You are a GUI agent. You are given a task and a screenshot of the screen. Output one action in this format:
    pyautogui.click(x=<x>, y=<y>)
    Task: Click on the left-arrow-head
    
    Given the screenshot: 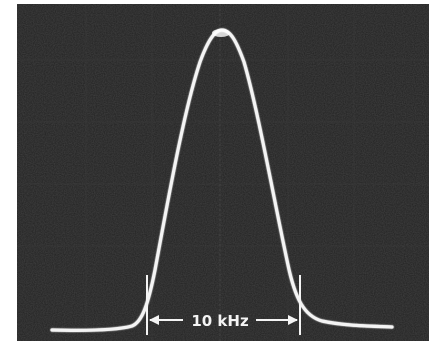 What is the action you would take?
    pyautogui.click(x=154, y=320)
    